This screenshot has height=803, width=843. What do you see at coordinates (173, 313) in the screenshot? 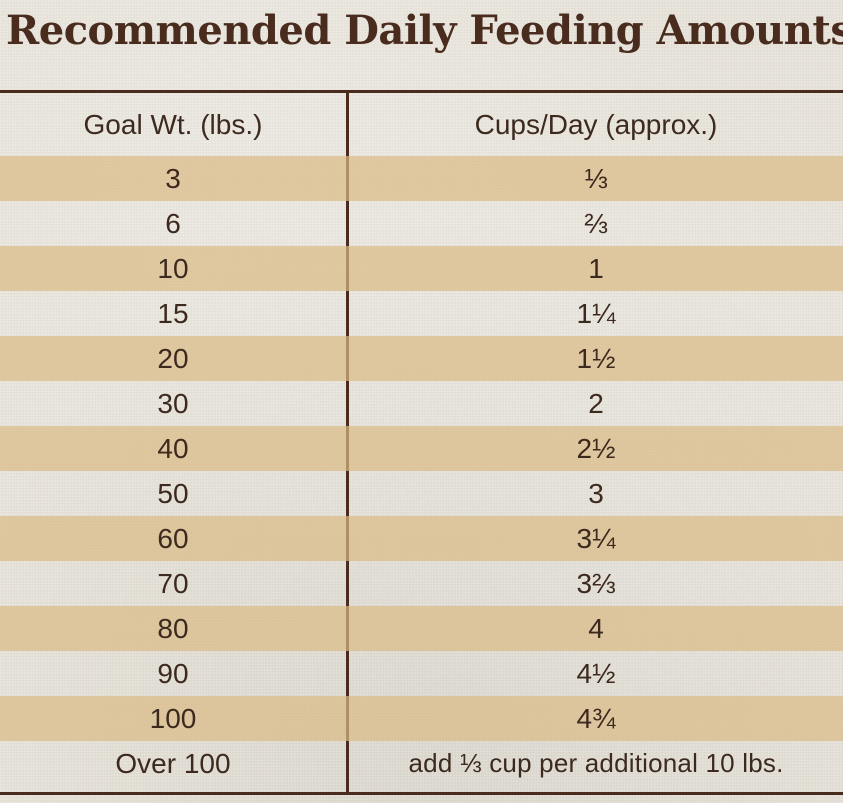
I see `cell-goal-weight: 15` at bounding box center [173, 313].